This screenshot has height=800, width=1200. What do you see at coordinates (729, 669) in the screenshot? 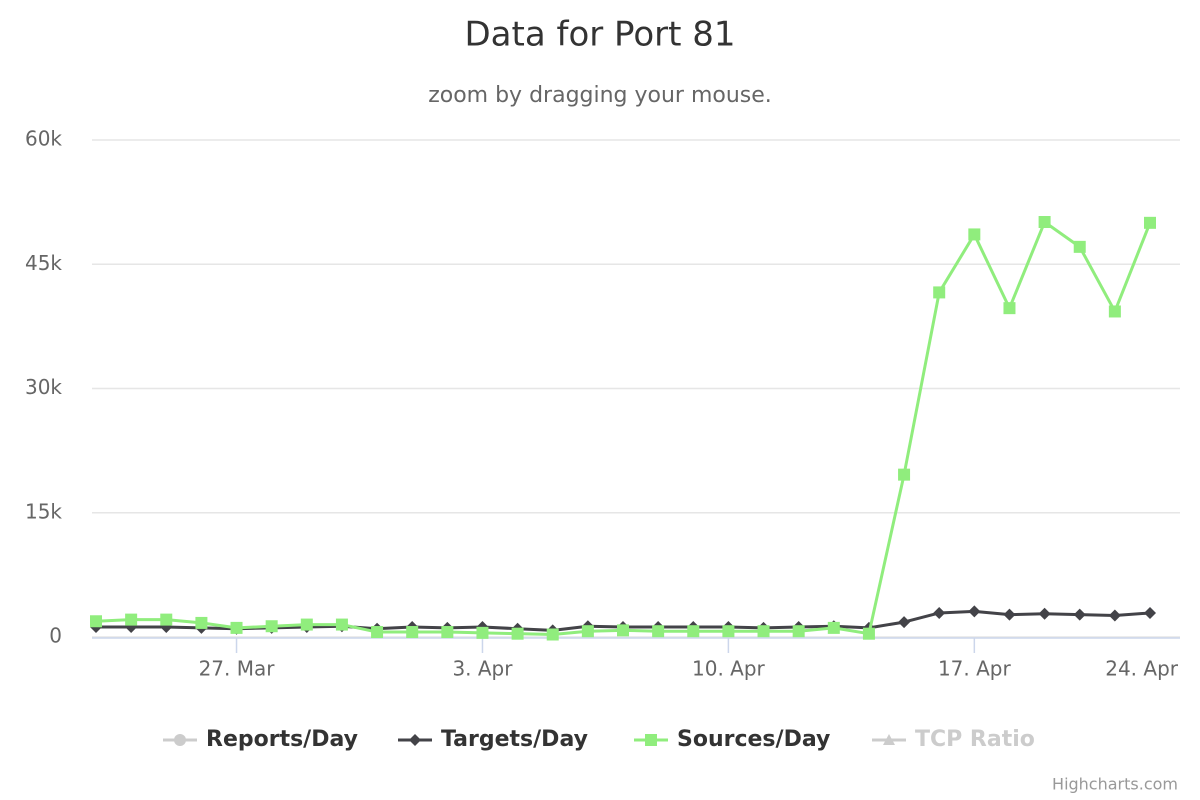
I see `x-tick-label: 10. Apr` at bounding box center [729, 669].